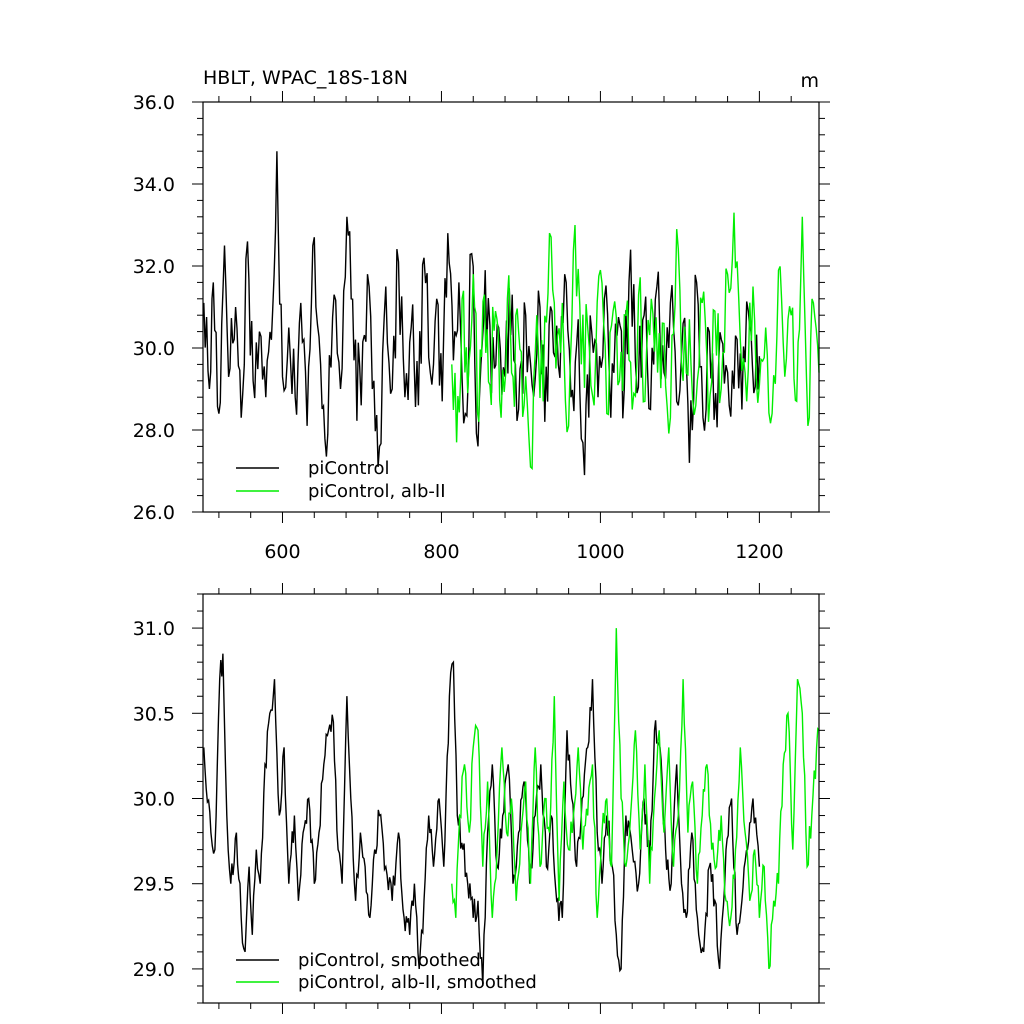  I want to click on x-tick-label: 1000, so click(600, 552).